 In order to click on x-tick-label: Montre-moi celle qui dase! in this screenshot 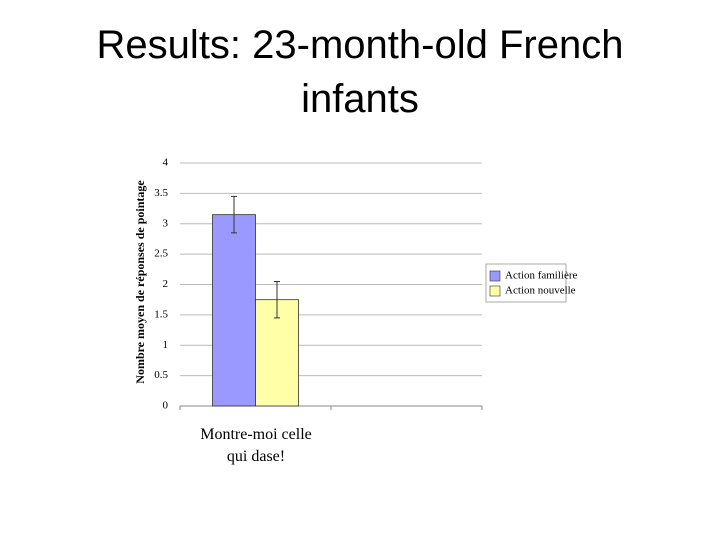, I will do `click(256, 445)`.